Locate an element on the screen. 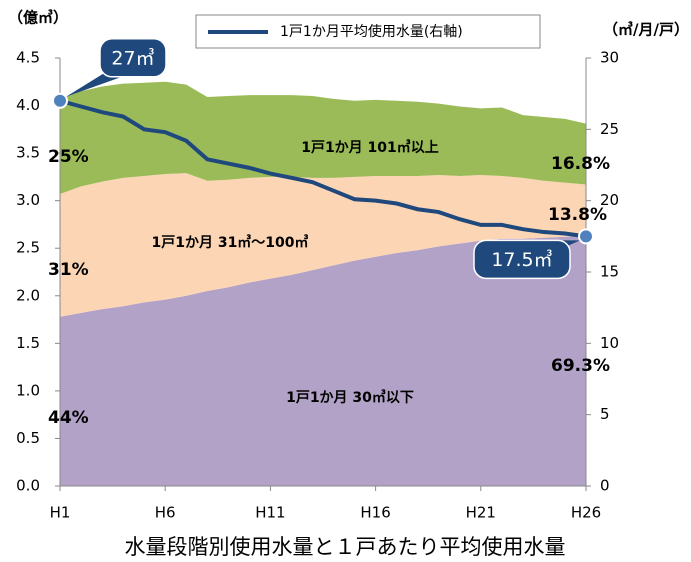 The width and height of the screenshot is (691, 562). data-label: 27㎥ is located at coordinates (132, 58).